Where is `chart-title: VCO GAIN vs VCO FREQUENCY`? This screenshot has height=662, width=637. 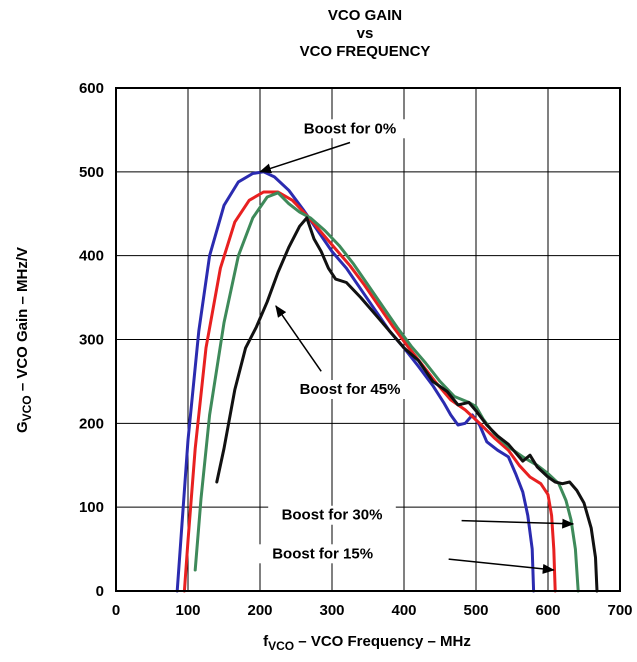 chart-title: VCO GAIN vs VCO FREQUENCY is located at coordinates (365, 33).